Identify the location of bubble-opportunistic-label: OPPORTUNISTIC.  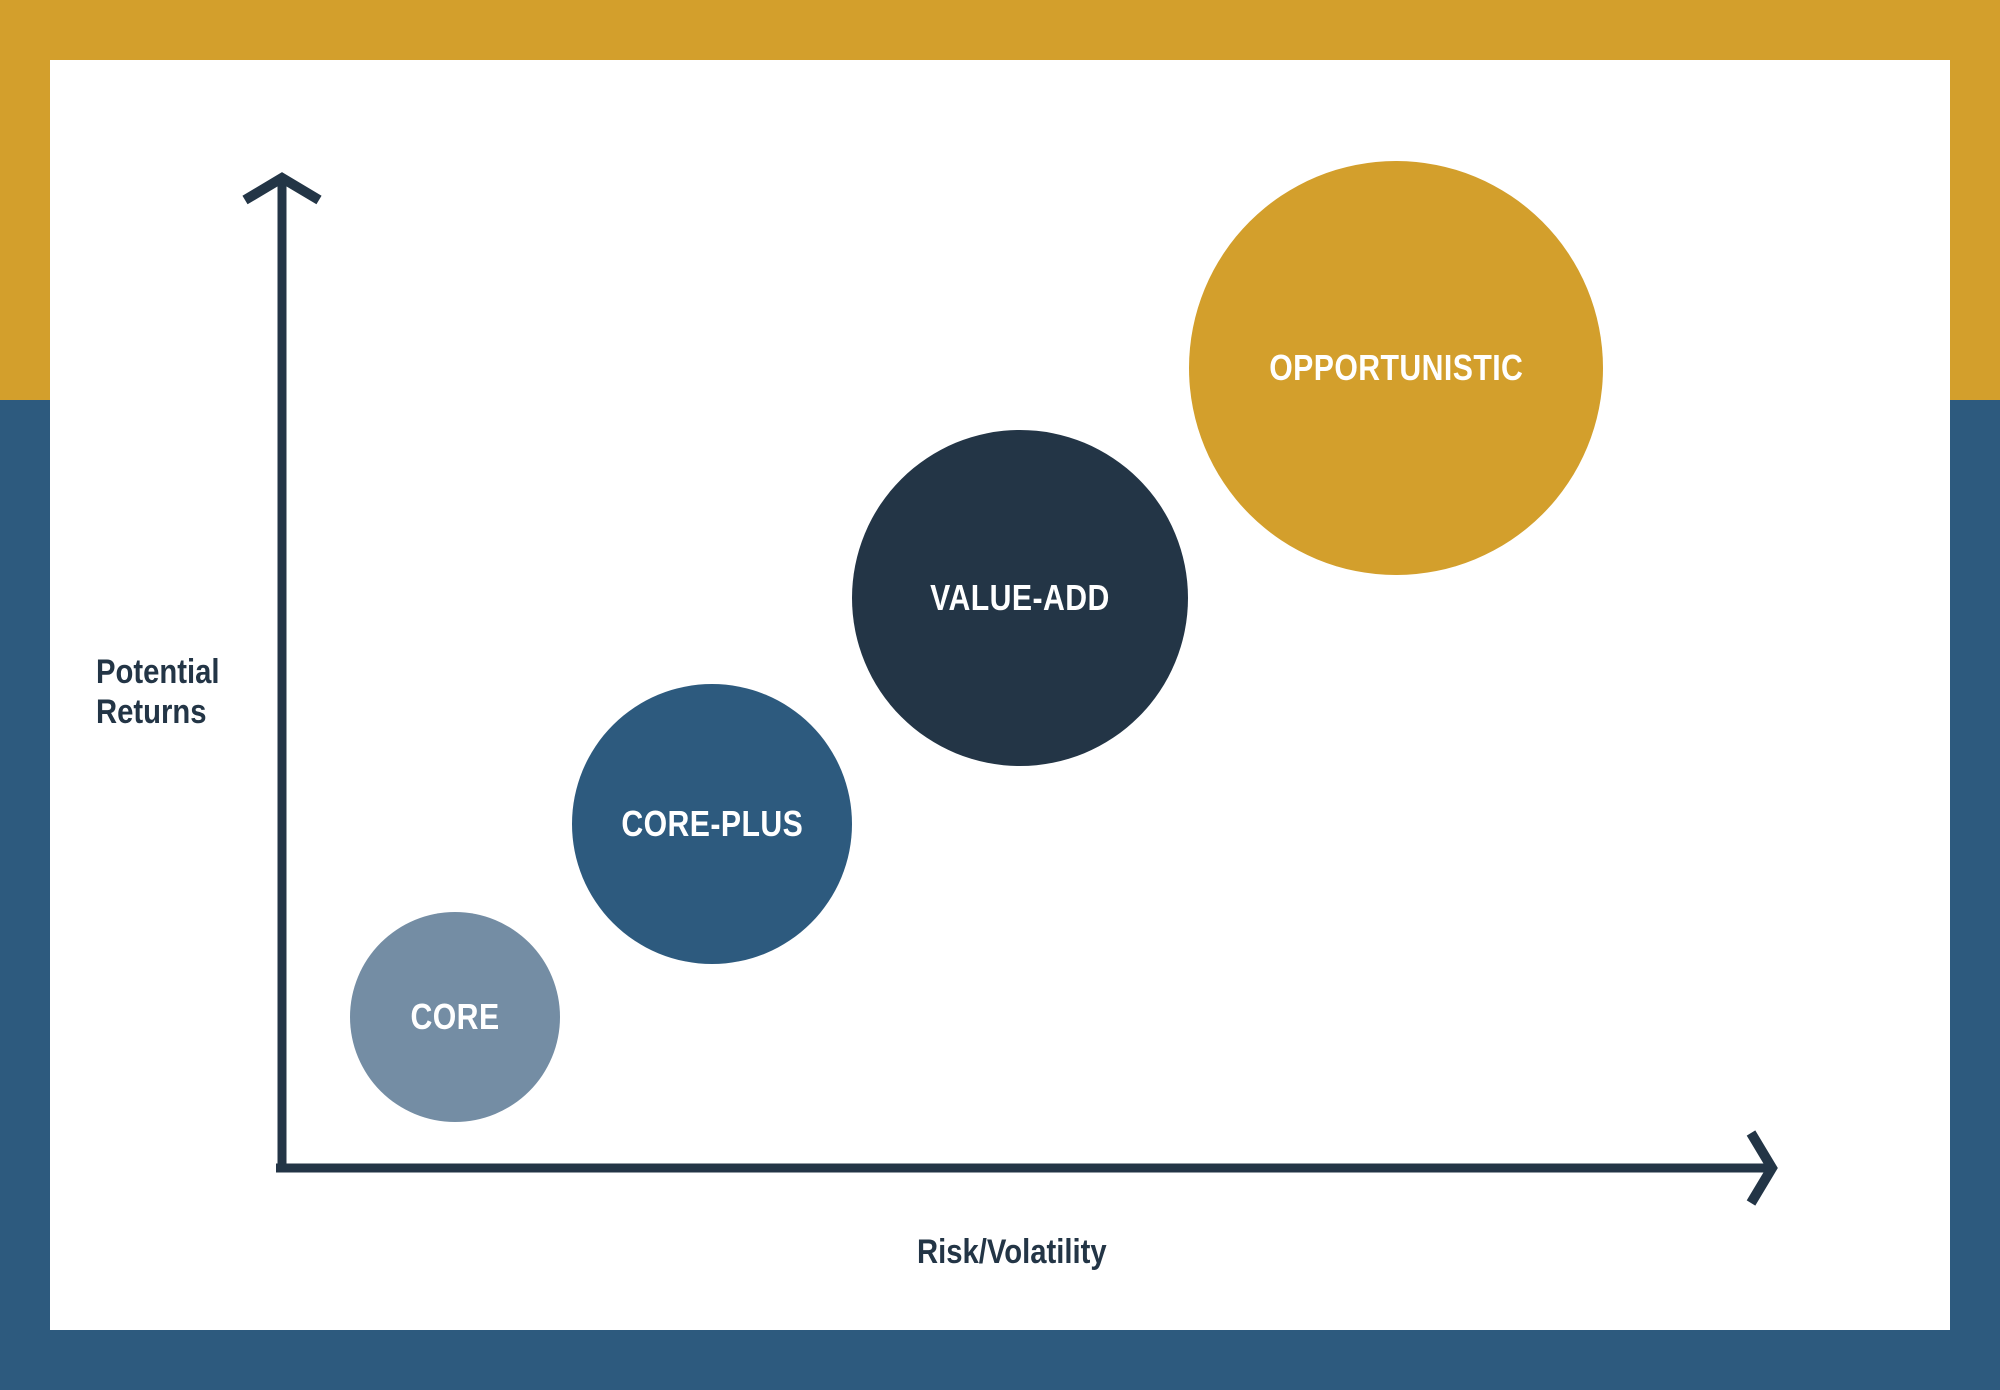
(1396, 367).